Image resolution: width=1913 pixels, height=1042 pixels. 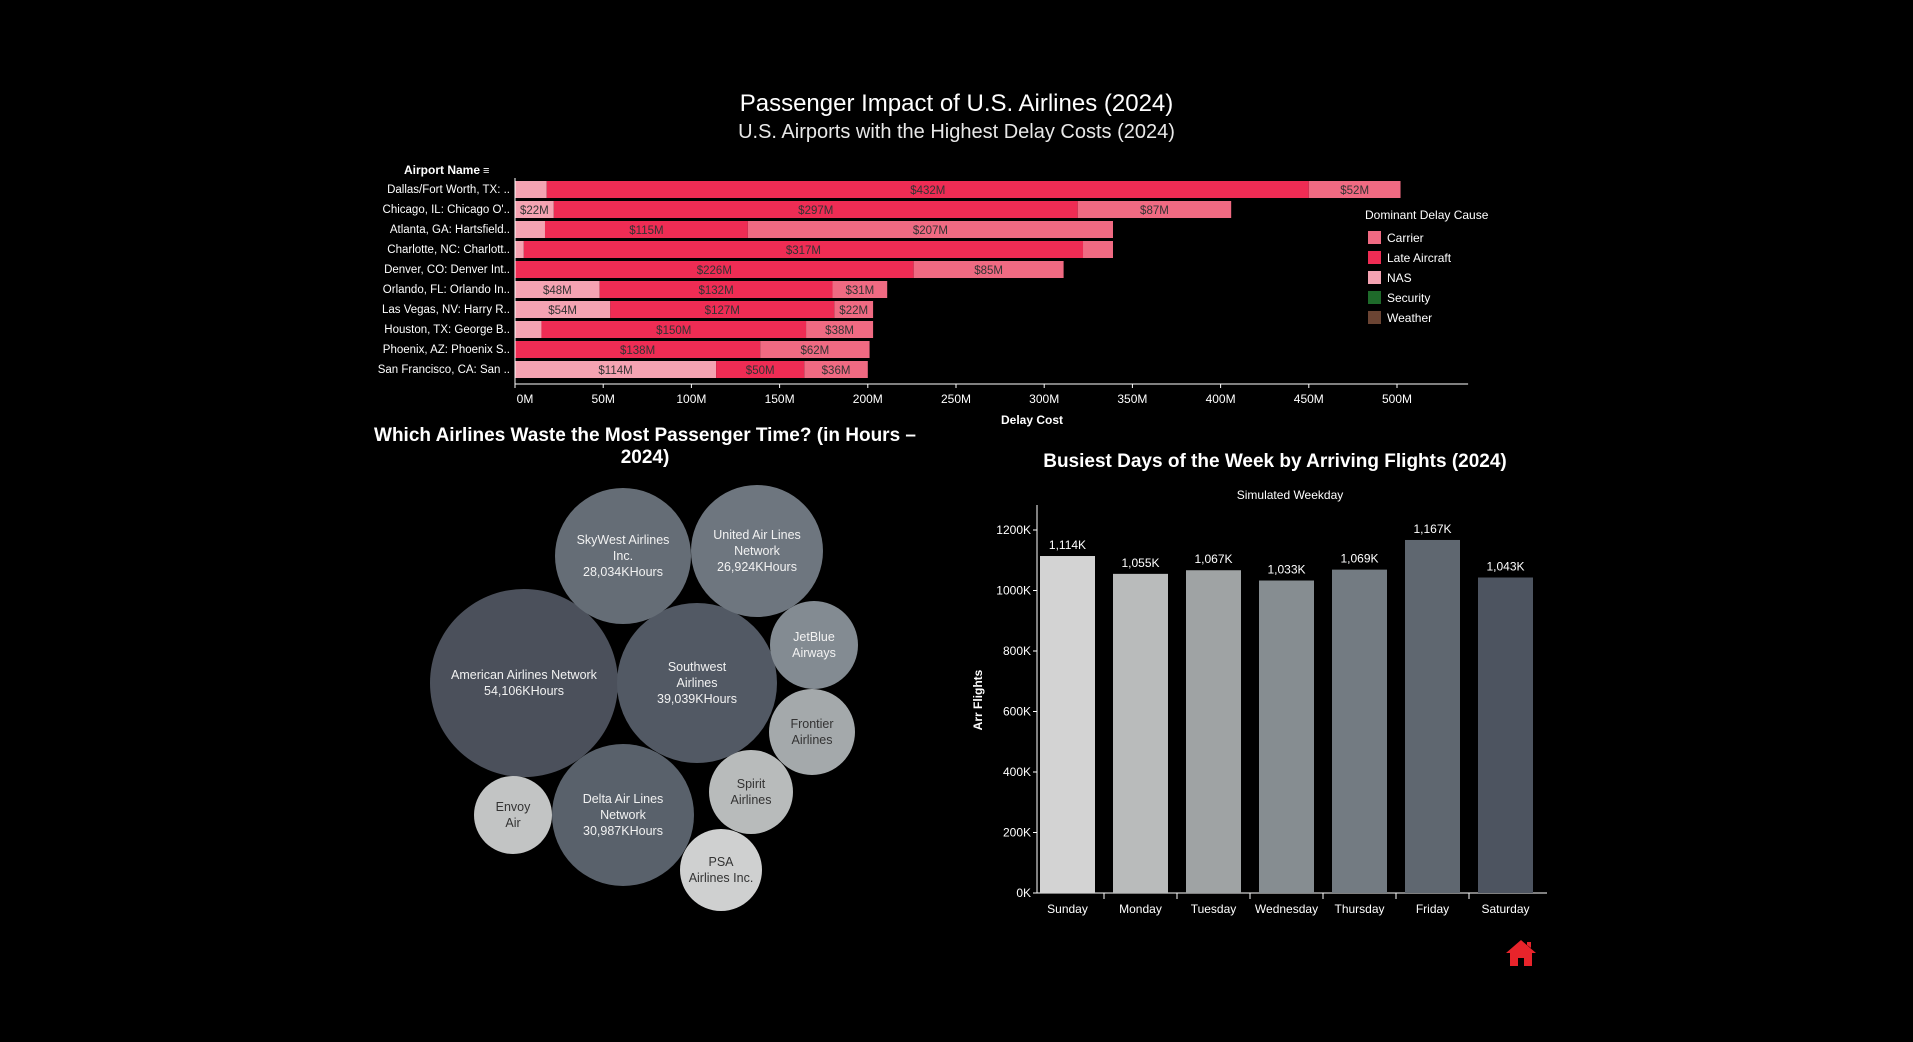 What do you see at coordinates (1432, 529) in the screenshot?
I see `bar-value-label: 1,167K` at bounding box center [1432, 529].